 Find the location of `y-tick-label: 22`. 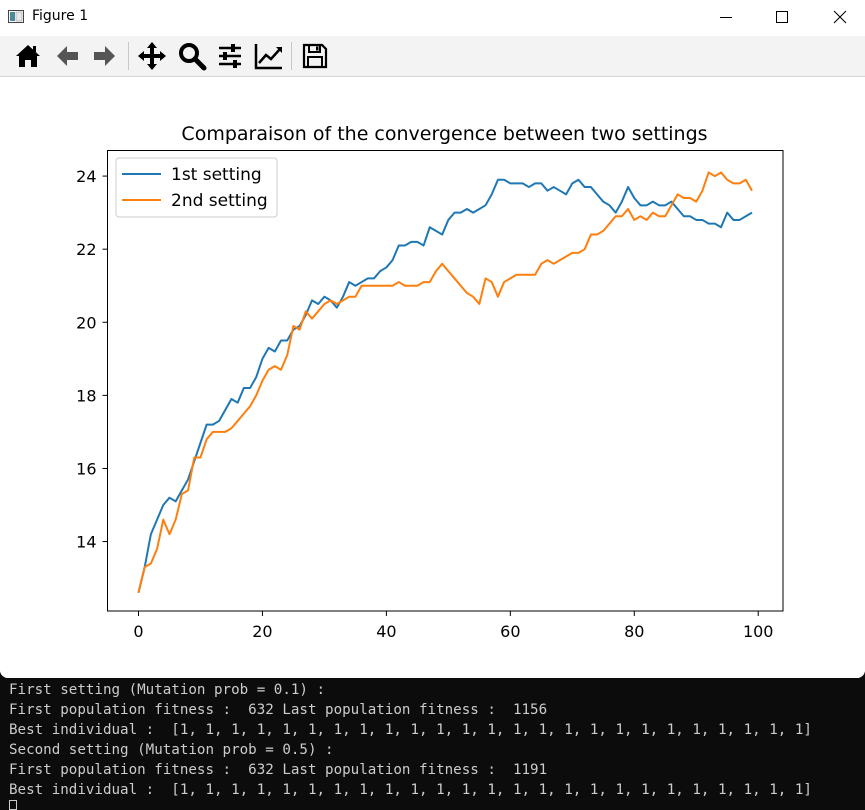

y-tick-label: 22 is located at coordinates (86, 249).